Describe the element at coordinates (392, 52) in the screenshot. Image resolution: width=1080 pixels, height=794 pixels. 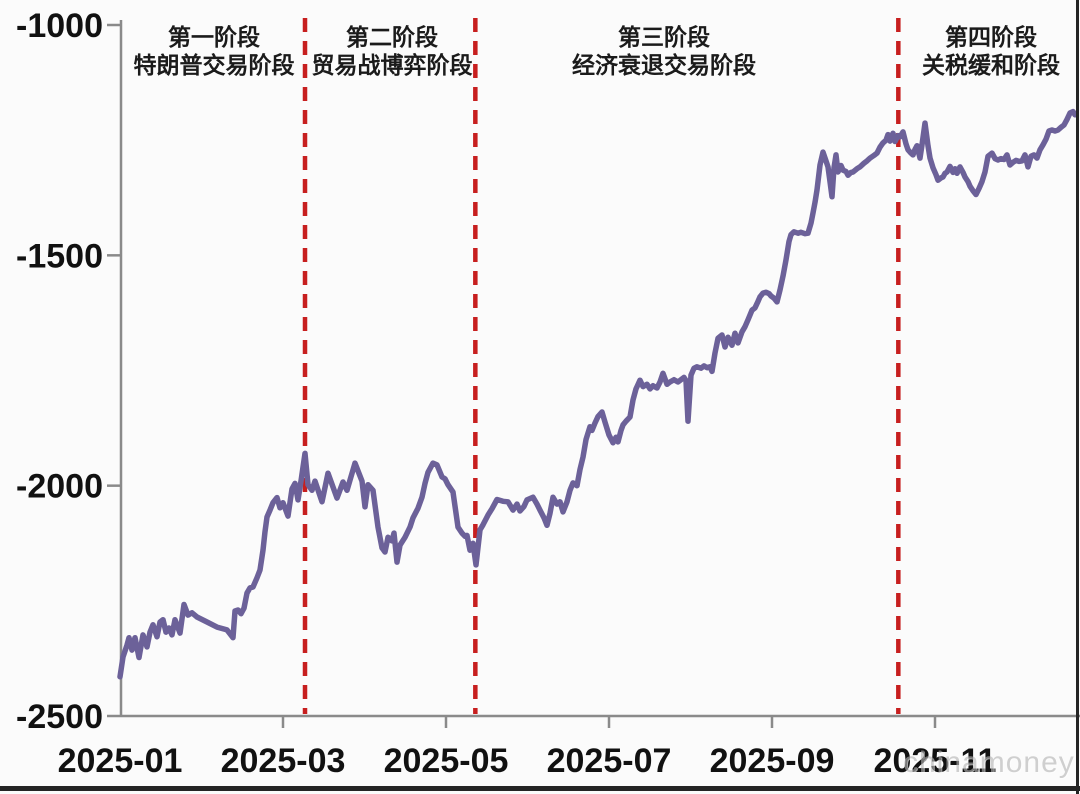
I see `phase-2-annotation: 第二阶段 贸易战博弈阶段` at that location.